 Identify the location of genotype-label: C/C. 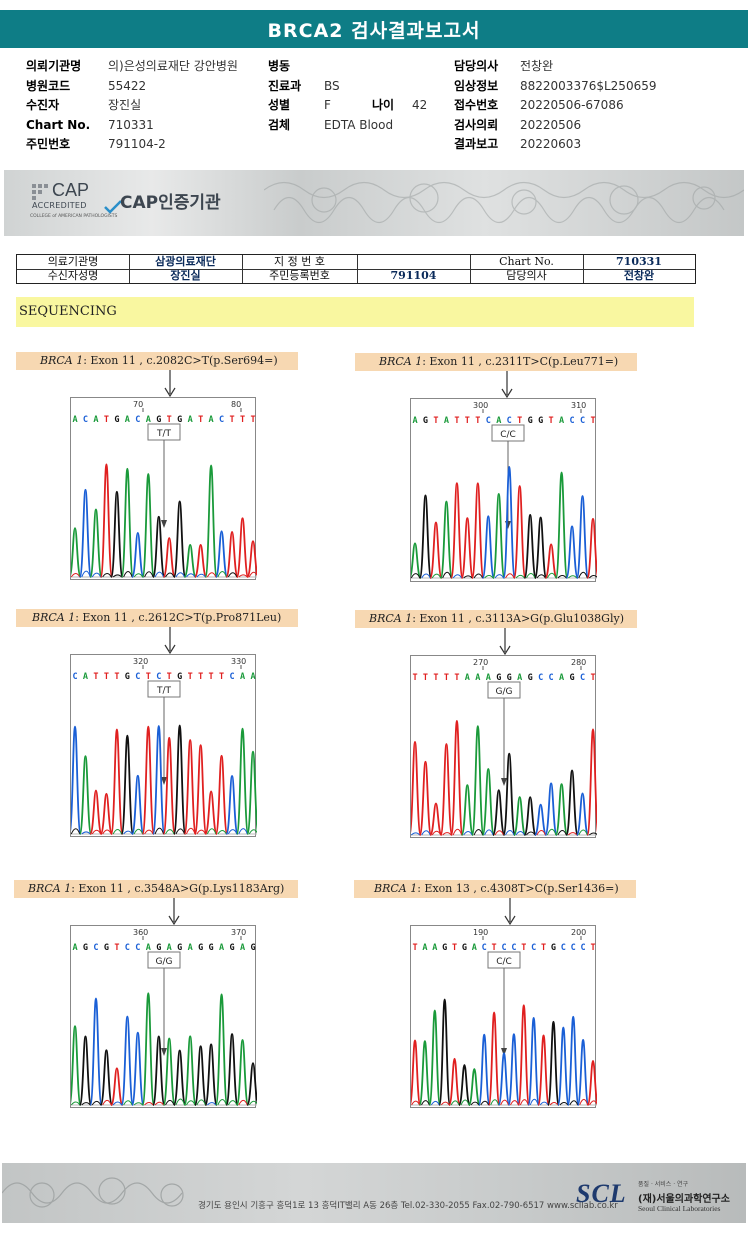
(508, 435).